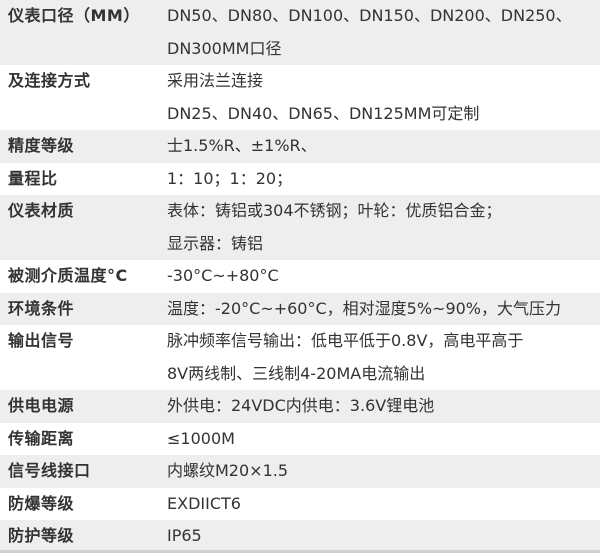 The image size is (600, 556). Describe the element at coordinates (184, 535) in the screenshot. I see `spec-value-line: IP65` at that location.